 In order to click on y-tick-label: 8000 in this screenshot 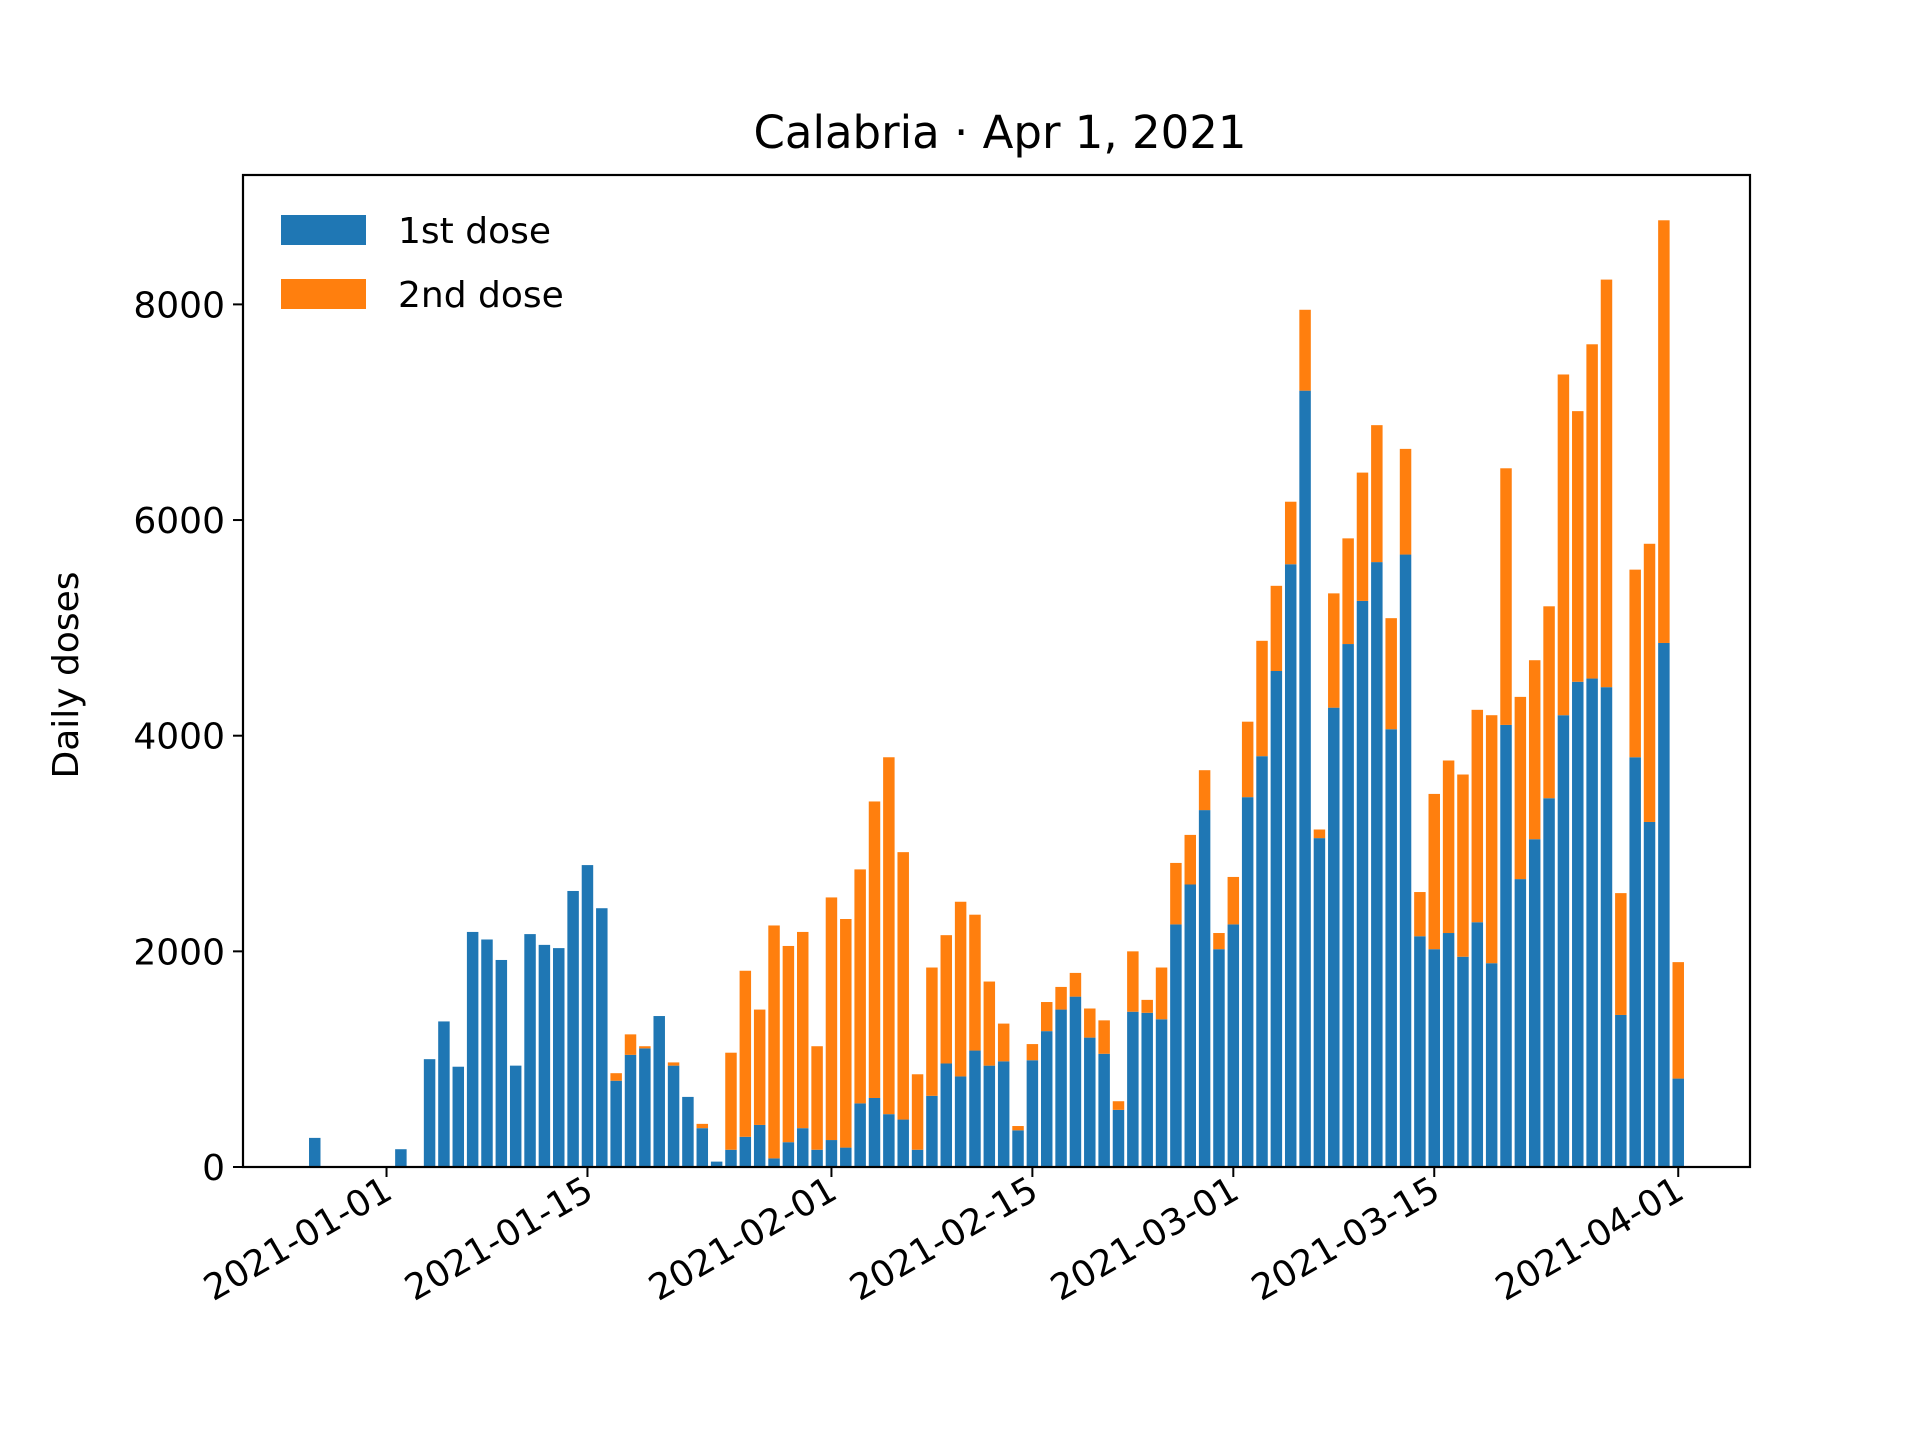, I will do `click(179, 305)`.